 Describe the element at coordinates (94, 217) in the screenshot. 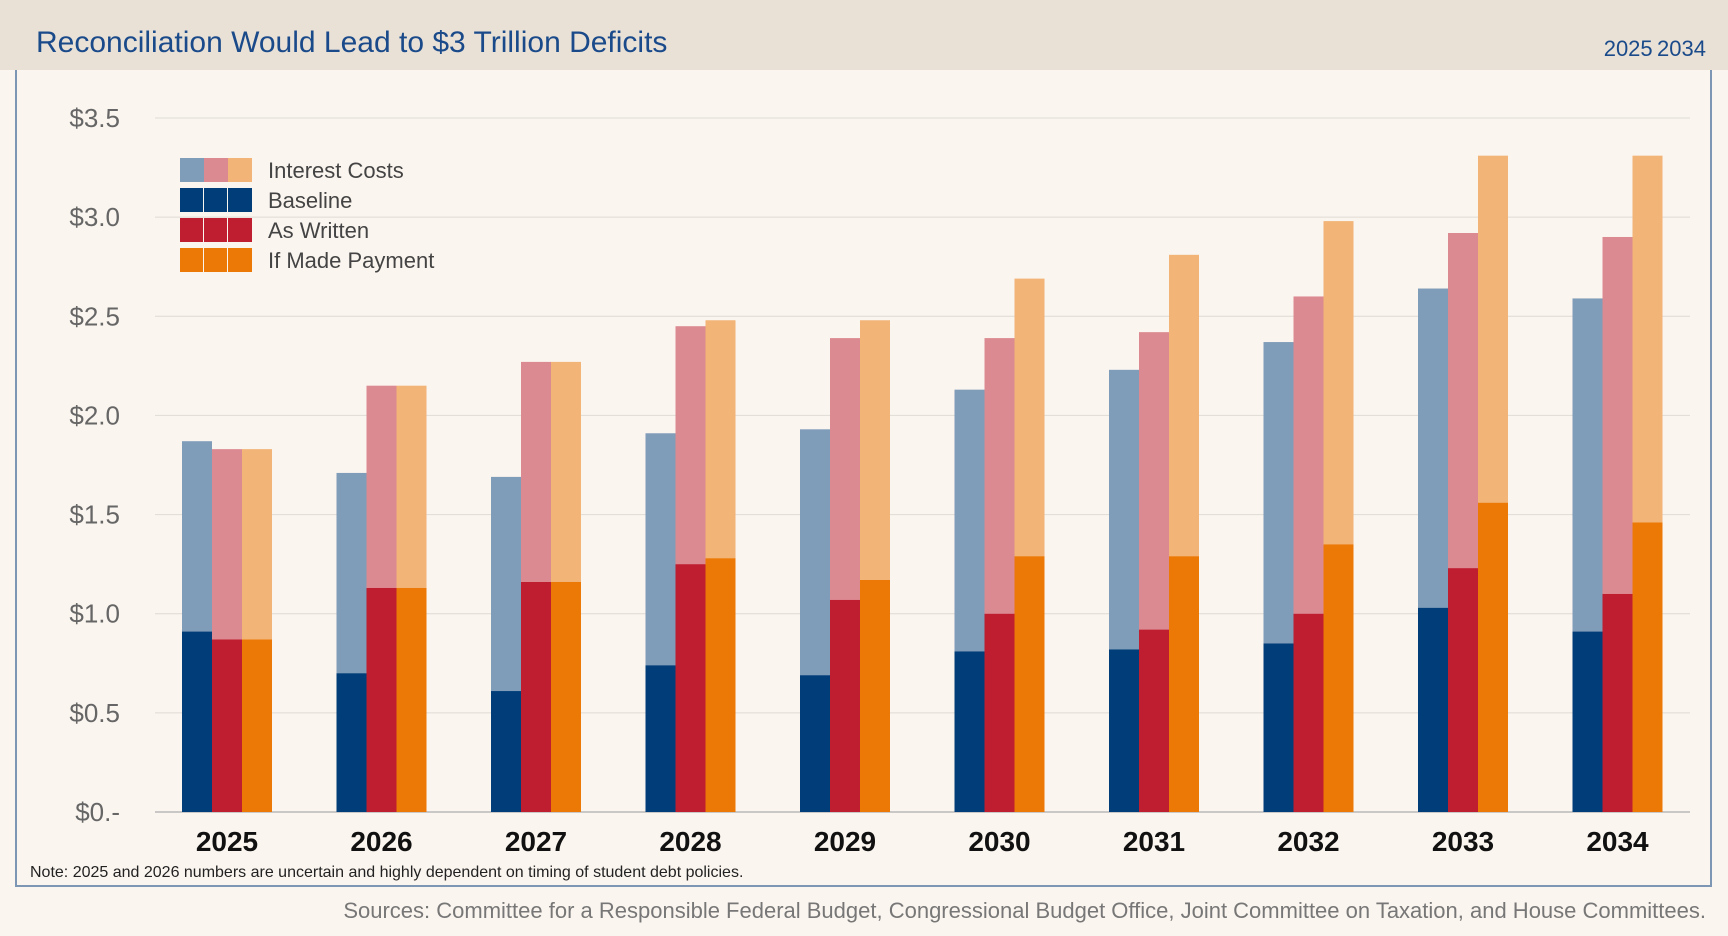

I see `y-tick-label: $3.0` at that location.